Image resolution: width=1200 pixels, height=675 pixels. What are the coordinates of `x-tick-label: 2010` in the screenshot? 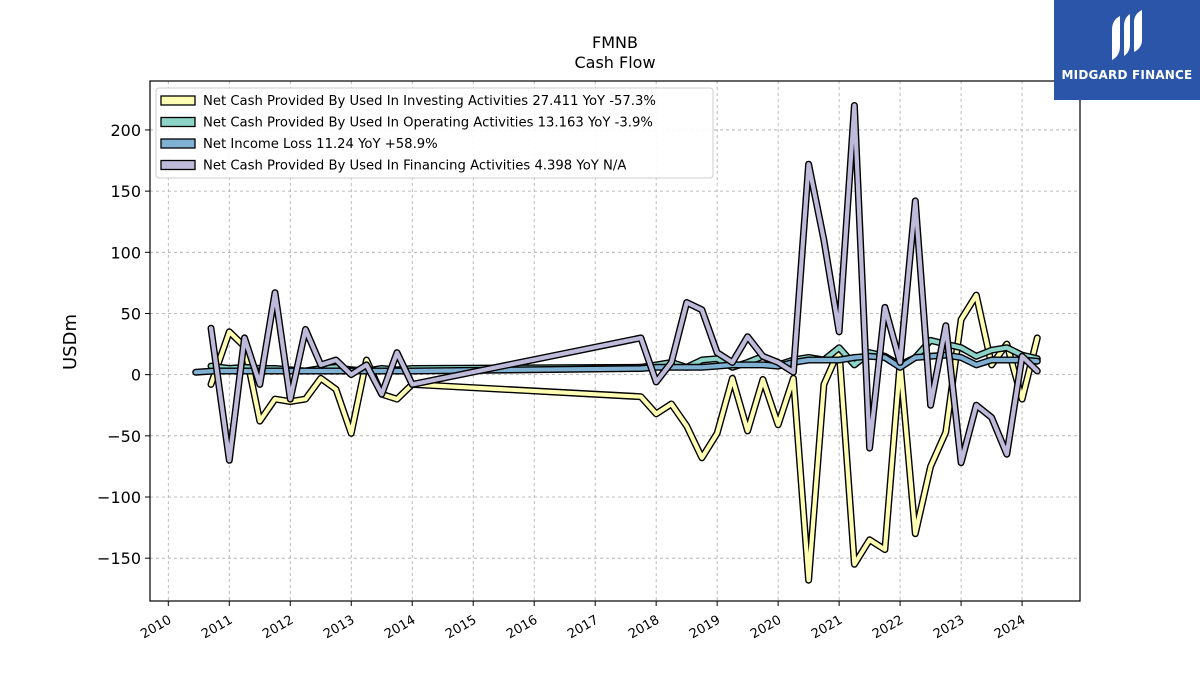 It's located at (156, 628).